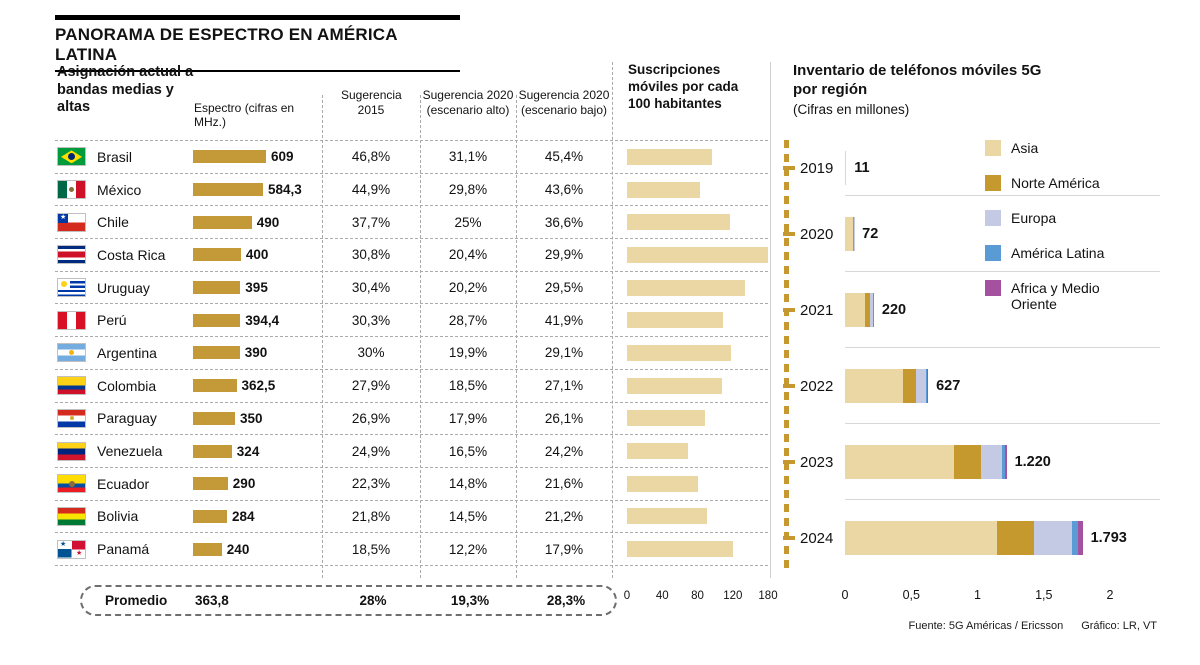 The height and width of the screenshot is (665, 1200). I want to click on spectrum-cell: 609, so click(257, 156).